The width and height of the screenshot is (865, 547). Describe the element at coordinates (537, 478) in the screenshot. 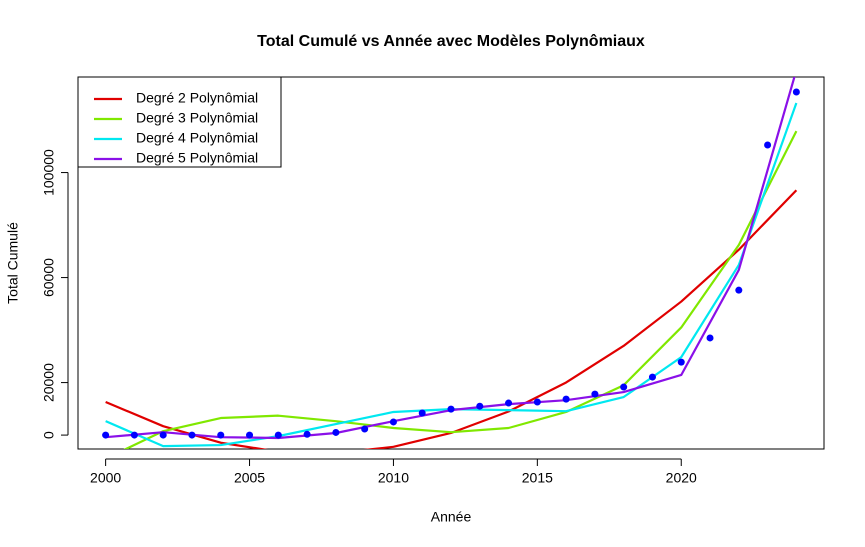

I see `x-tick-label: 2015` at that location.